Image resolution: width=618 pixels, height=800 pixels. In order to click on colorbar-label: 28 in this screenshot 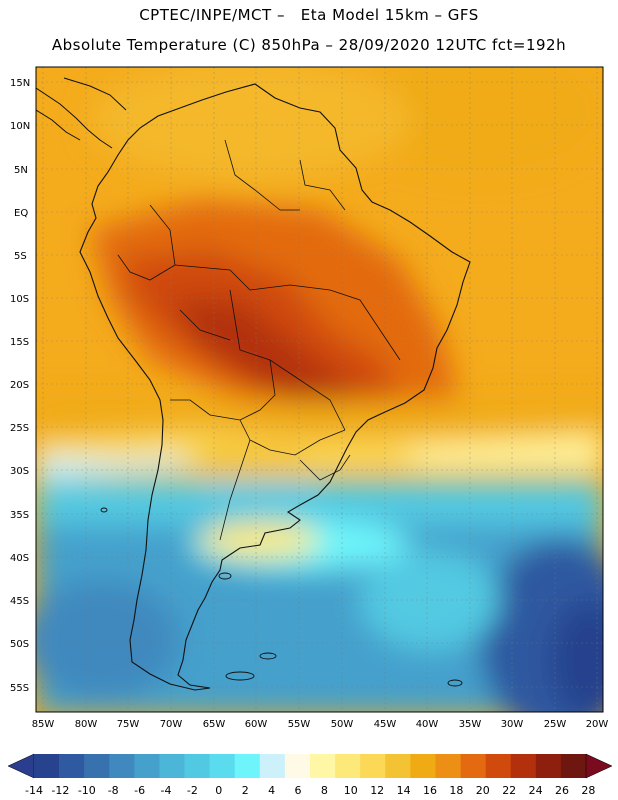, I will do `click(588, 790)`.